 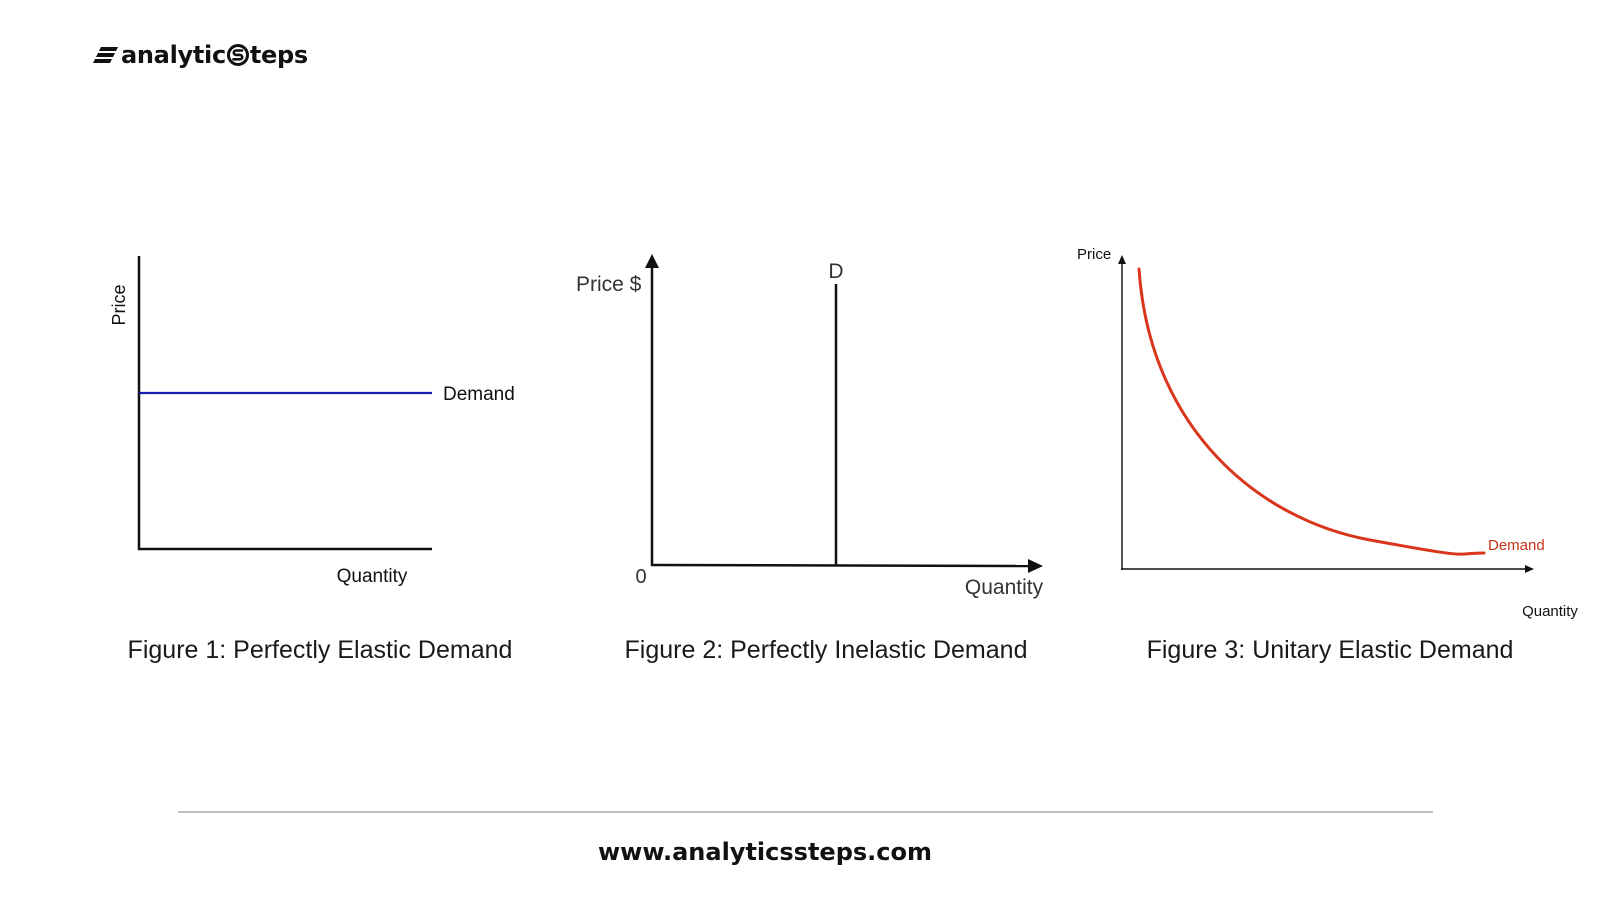 I want to click on figure-2-y-label: Price $, so click(x=609, y=284).